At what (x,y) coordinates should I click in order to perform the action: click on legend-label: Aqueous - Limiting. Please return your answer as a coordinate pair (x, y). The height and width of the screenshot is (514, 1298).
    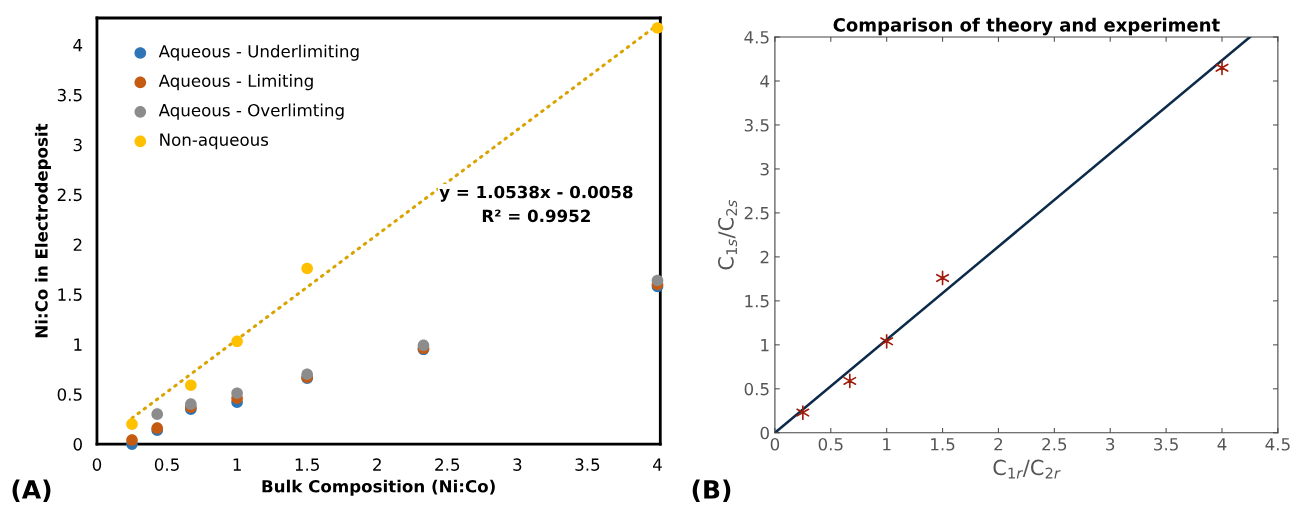
    Looking at the image, I should click on (235, 82).